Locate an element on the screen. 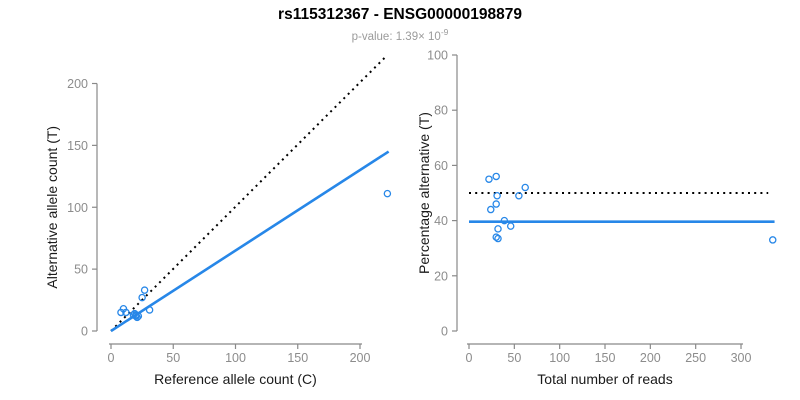  y-tick-label: 80 is located at coordinates (441, 111).